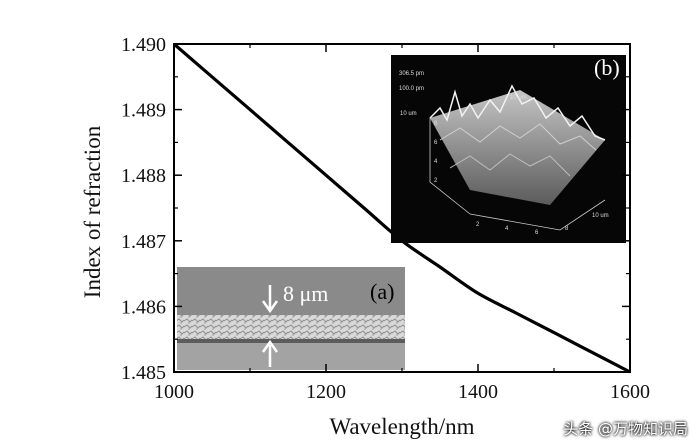  I want to click on y-tick-label: 1.490, so click(143, 45).